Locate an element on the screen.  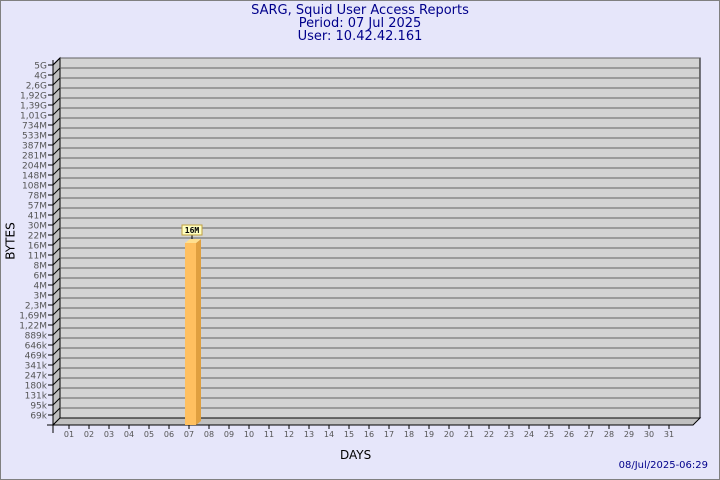
chart-period: Period: 07 Jul 2025 is located at coordinates (360, 23).